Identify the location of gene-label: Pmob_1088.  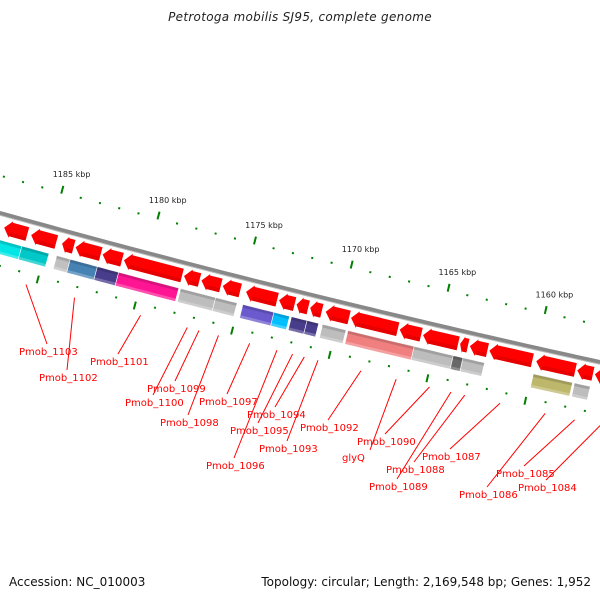
(415, 470).